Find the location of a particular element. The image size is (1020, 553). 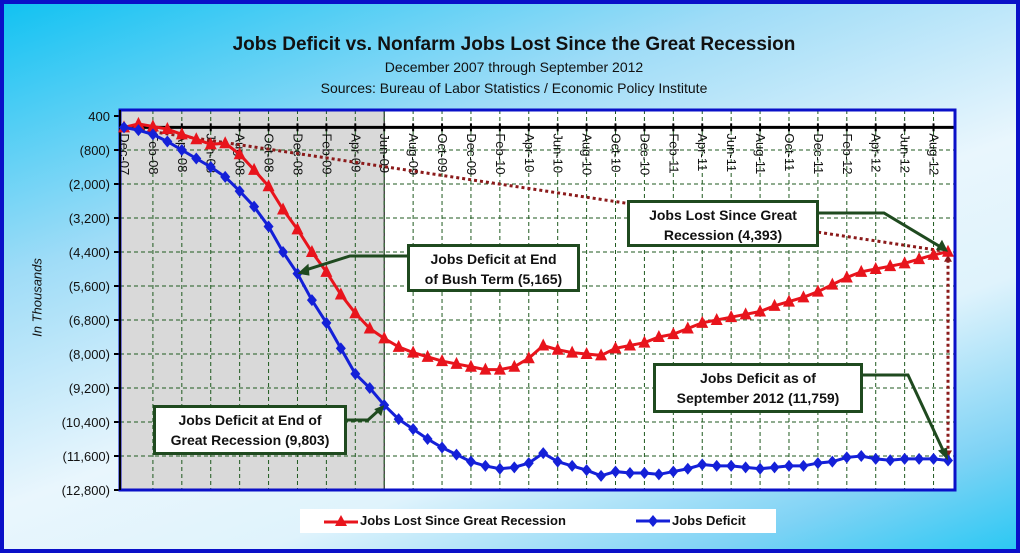

y-tick-label: (6,800) is located at coordinates (89, 320).